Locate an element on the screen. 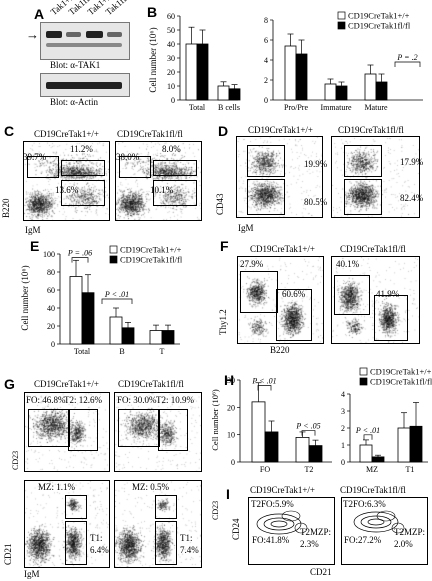 This screenshot has height=581, width=432. blot-tak1-label: Blot: α-TAK1 is located at coordinates (75, 65).